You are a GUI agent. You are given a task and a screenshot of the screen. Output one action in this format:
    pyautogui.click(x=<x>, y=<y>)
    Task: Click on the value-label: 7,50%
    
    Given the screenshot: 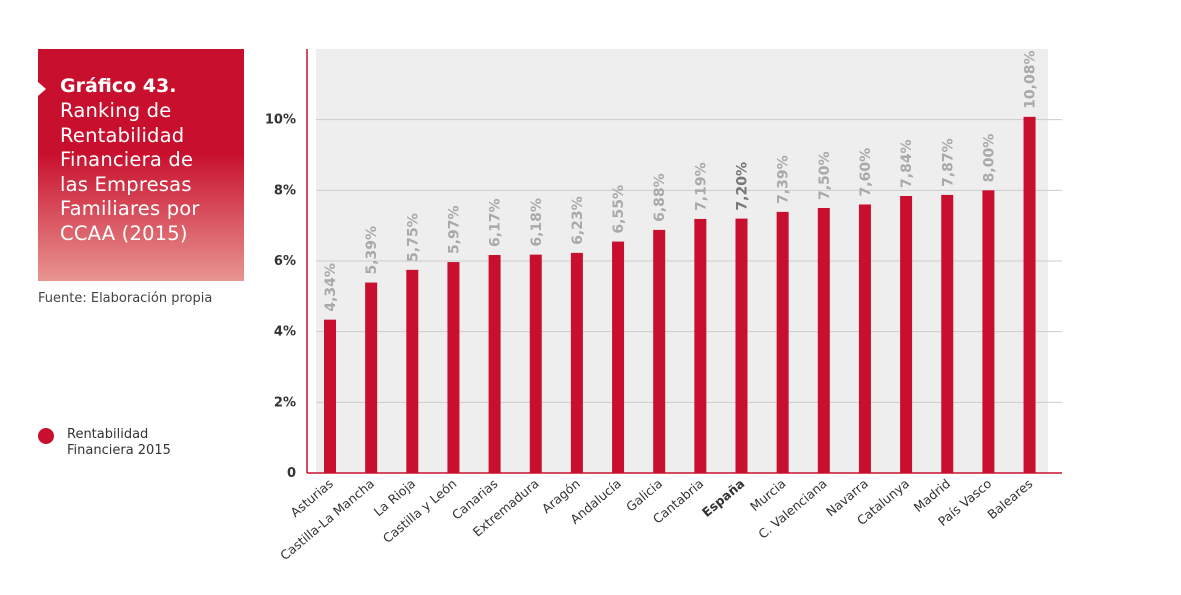 What is the action you would take?
    pyautogui.click(x=825, y=175)
    